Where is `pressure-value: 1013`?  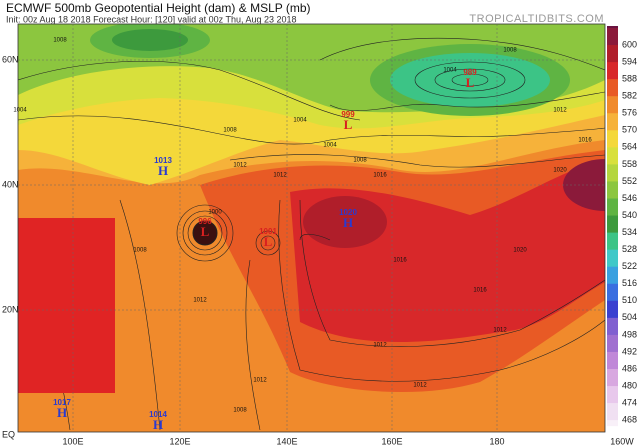
pressure-value: 1013 is located at coordinates (163, 160).